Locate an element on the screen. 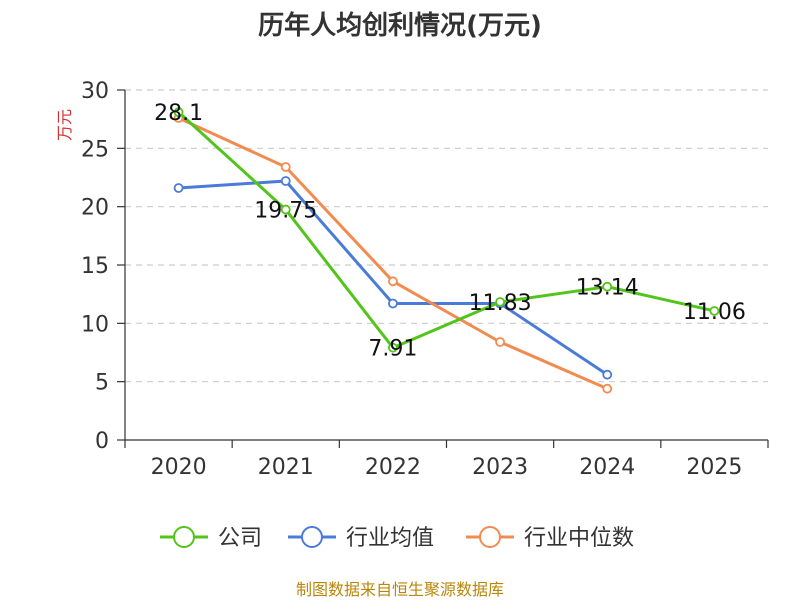 The height and width of the screenshot is (600, 800). y-tick-label: 25 is located at coordinates (95, 149).